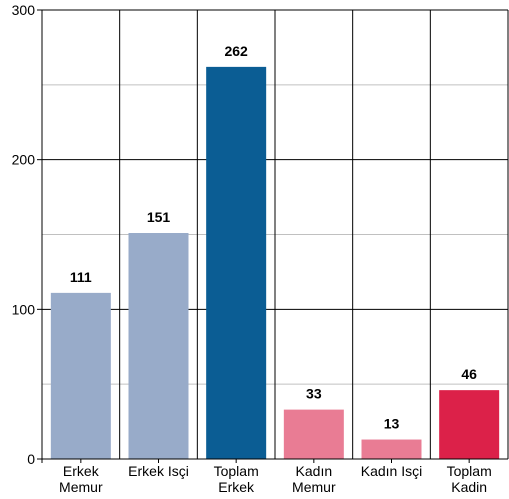  I want to click on x-tick-label: Erkek Memur, so click(81, 479).